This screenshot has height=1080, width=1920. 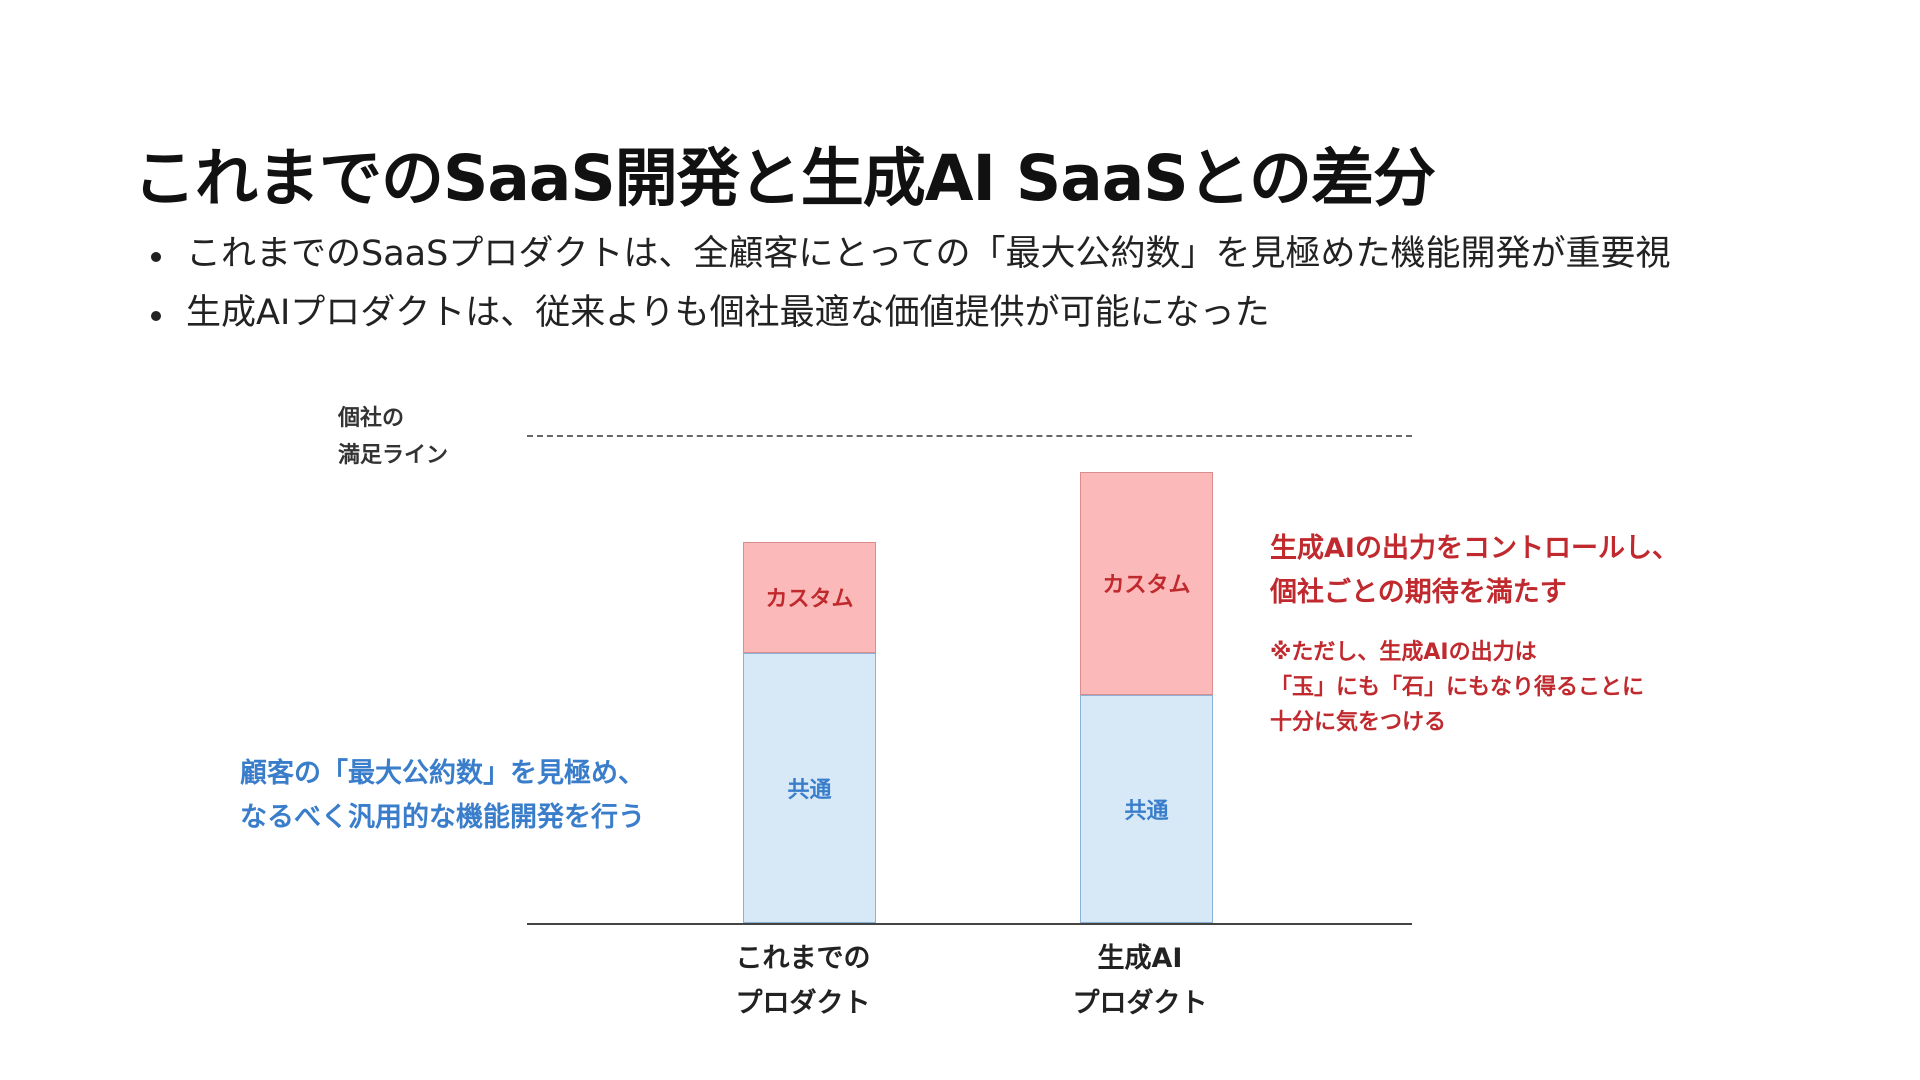 I want to click on slide-title: これまでのSaaS開発と生成AI SaaSとの差分, so click(x=784, y=178).